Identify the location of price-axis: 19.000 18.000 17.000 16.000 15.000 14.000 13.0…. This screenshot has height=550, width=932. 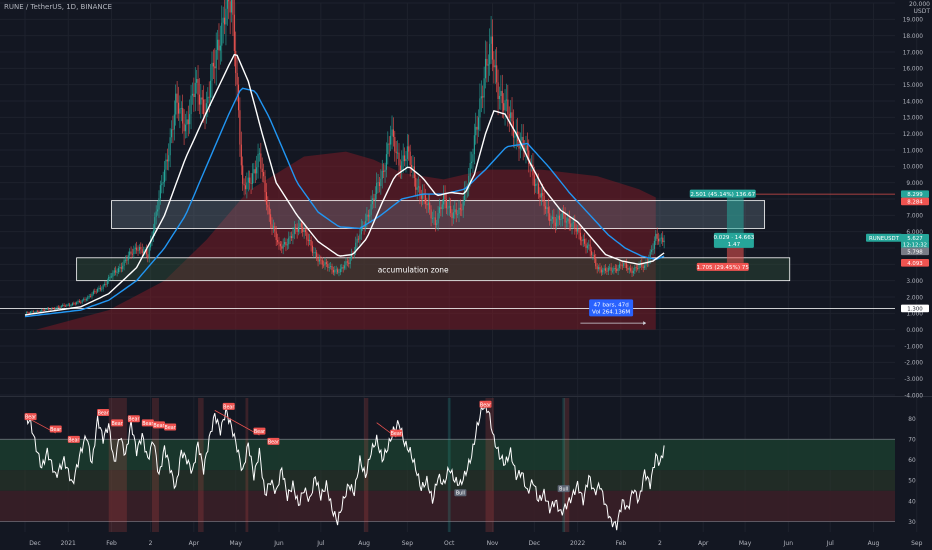
(897, 209).